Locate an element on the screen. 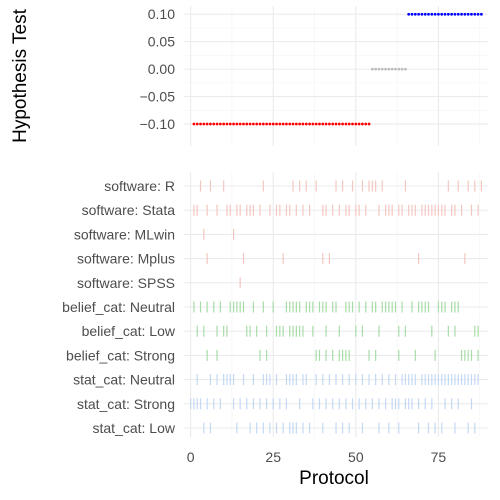  y-axis-title: Hypothesis Test is located at coordinates (20, 75).